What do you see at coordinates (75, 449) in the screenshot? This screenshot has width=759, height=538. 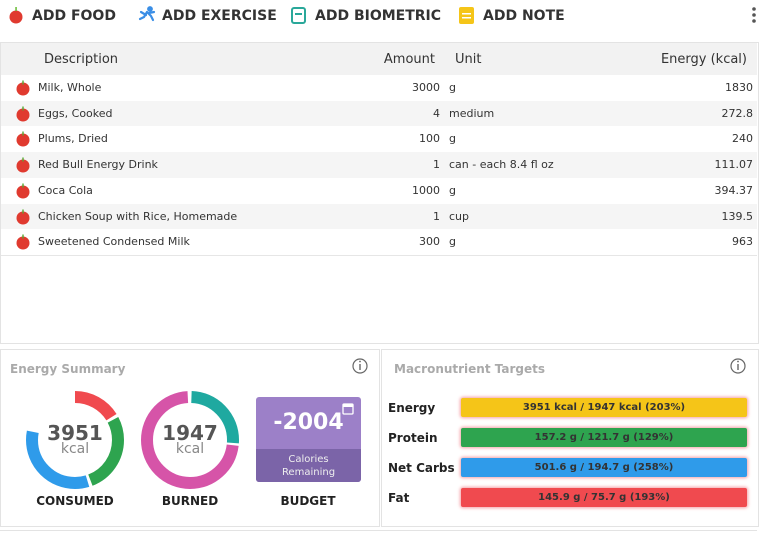 I see `consumed-unit: kcal` at bounding box center [75, 449].